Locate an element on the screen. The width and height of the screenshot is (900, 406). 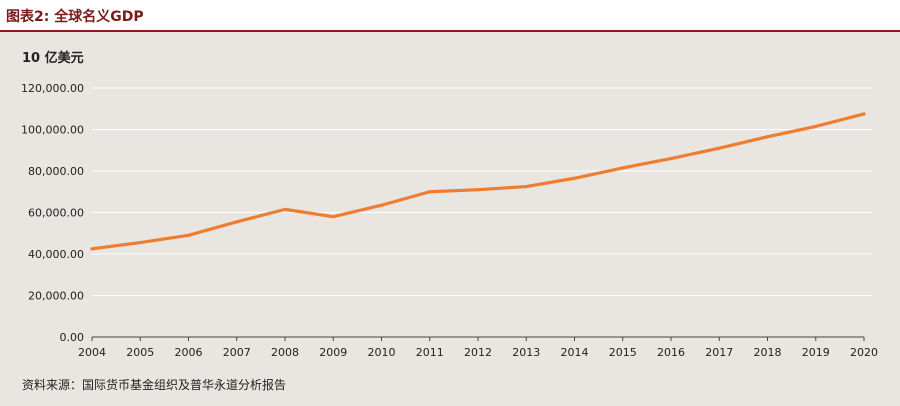
x-tick-label: 2015 is located at coordinates (623, 352).